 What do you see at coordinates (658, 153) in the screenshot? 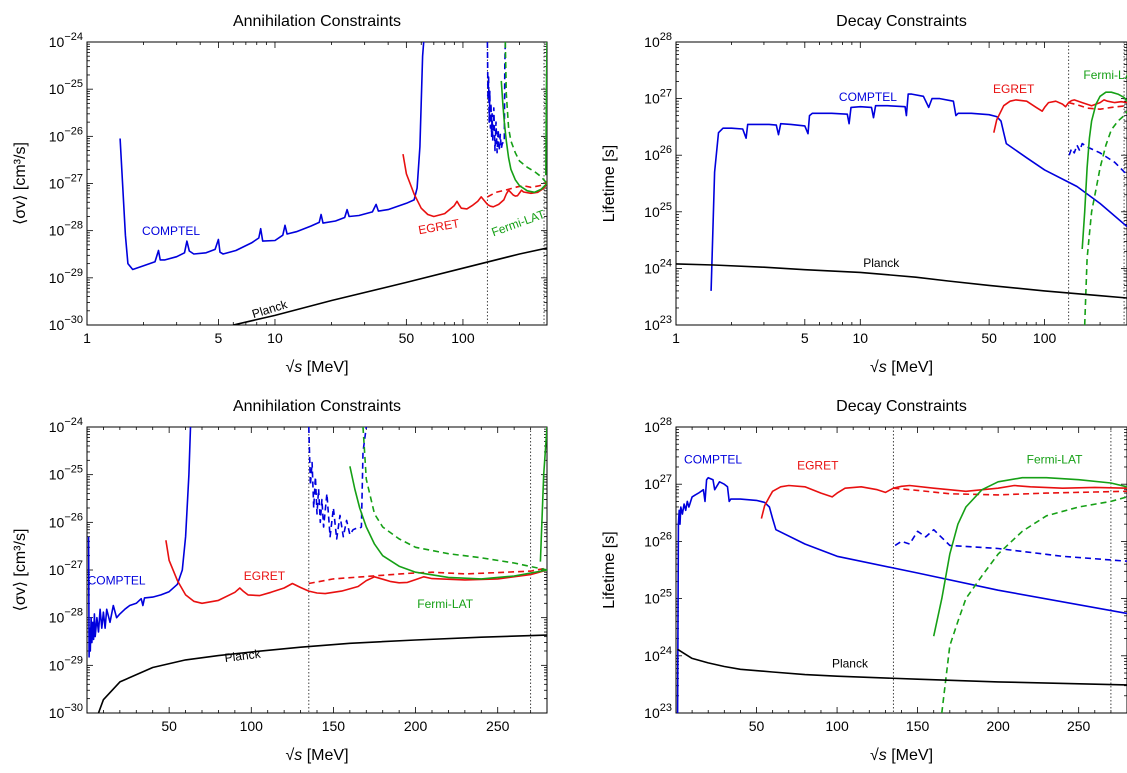
I see `y-tick-label: 1026` at bounding box center [658, 153].